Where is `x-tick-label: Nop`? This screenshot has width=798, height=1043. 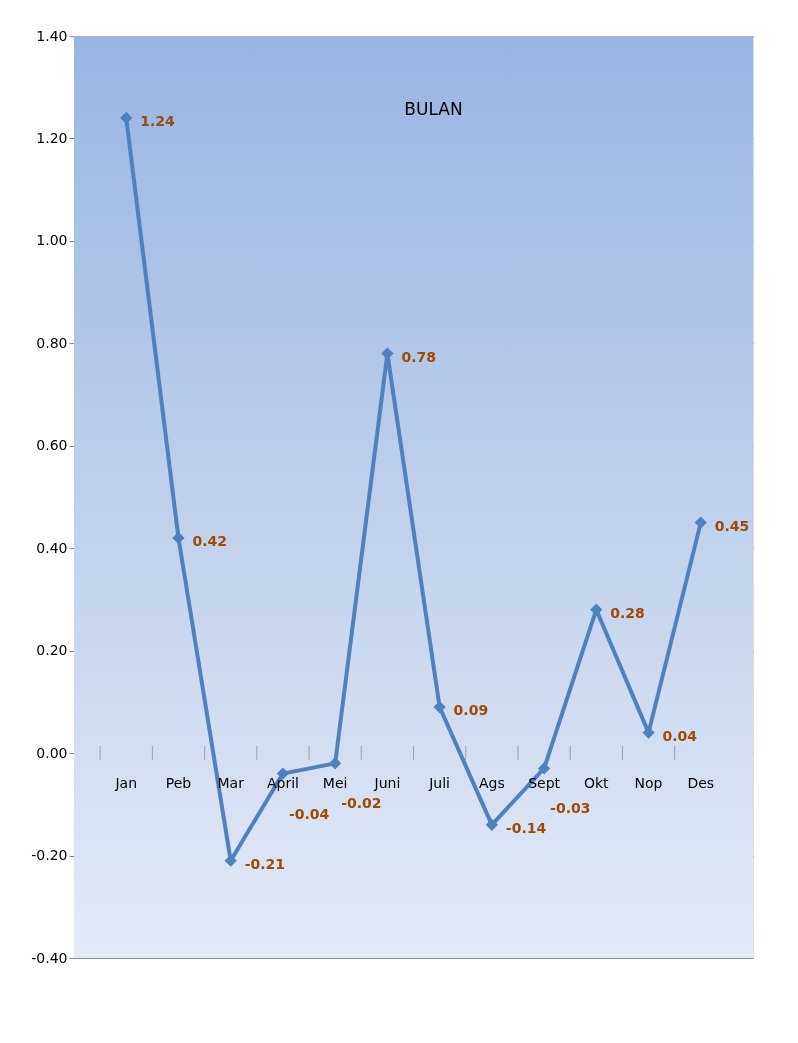 x-tick-label: Nop is located at coordinates (648, 783).